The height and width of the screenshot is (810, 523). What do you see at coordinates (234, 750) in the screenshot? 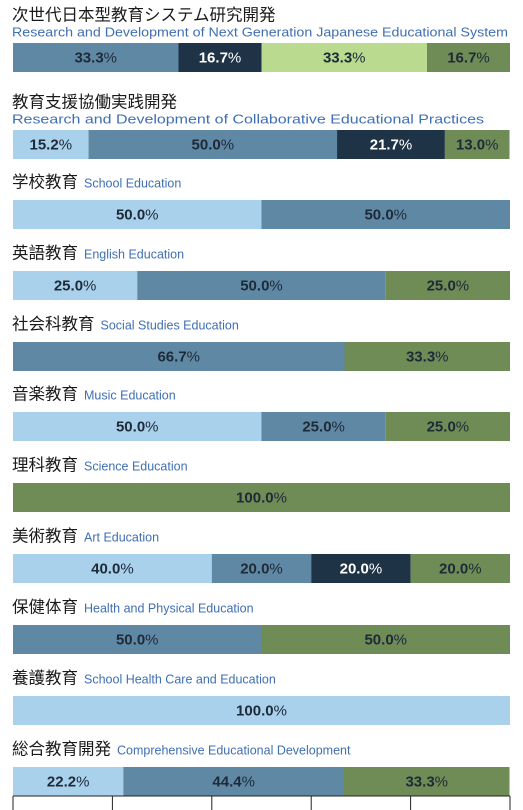
I see `row-subtitle: Comprehensive Educational Development` at bounding box center [234, 750].